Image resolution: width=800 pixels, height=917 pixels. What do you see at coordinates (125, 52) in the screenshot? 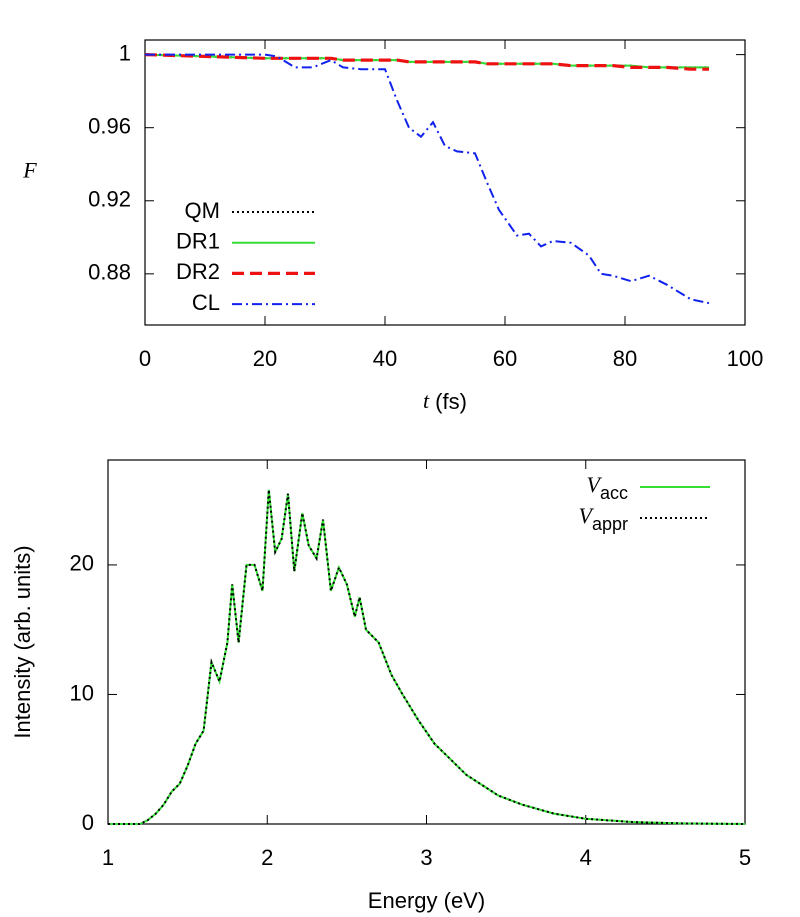
I see `y-tick-label: 1` at bounding box center [125, 52].